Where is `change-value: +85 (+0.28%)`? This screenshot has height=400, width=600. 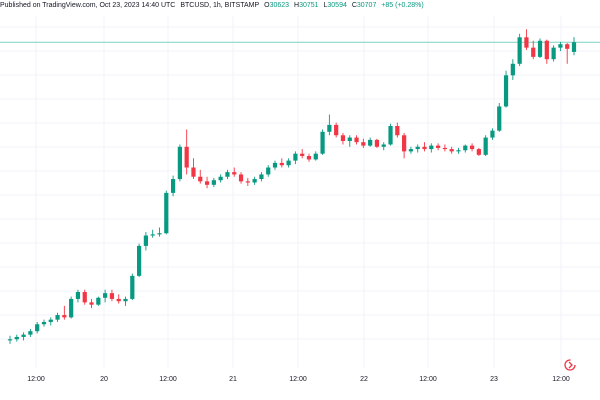
change-value: +85 (+0.28%) is located at coordinates (402, 5).